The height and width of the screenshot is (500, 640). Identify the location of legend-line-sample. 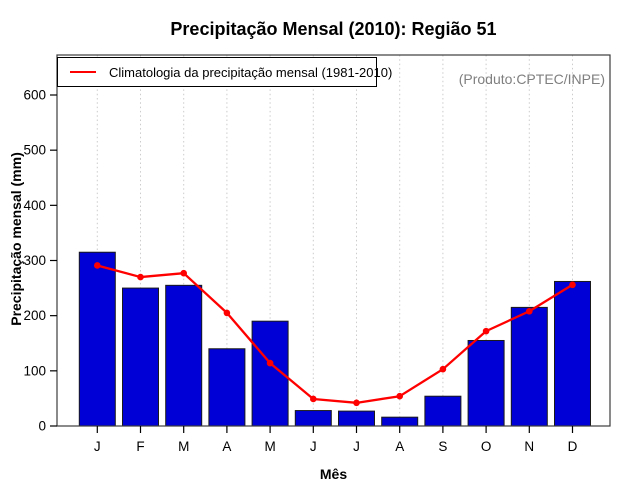
(83, 72).